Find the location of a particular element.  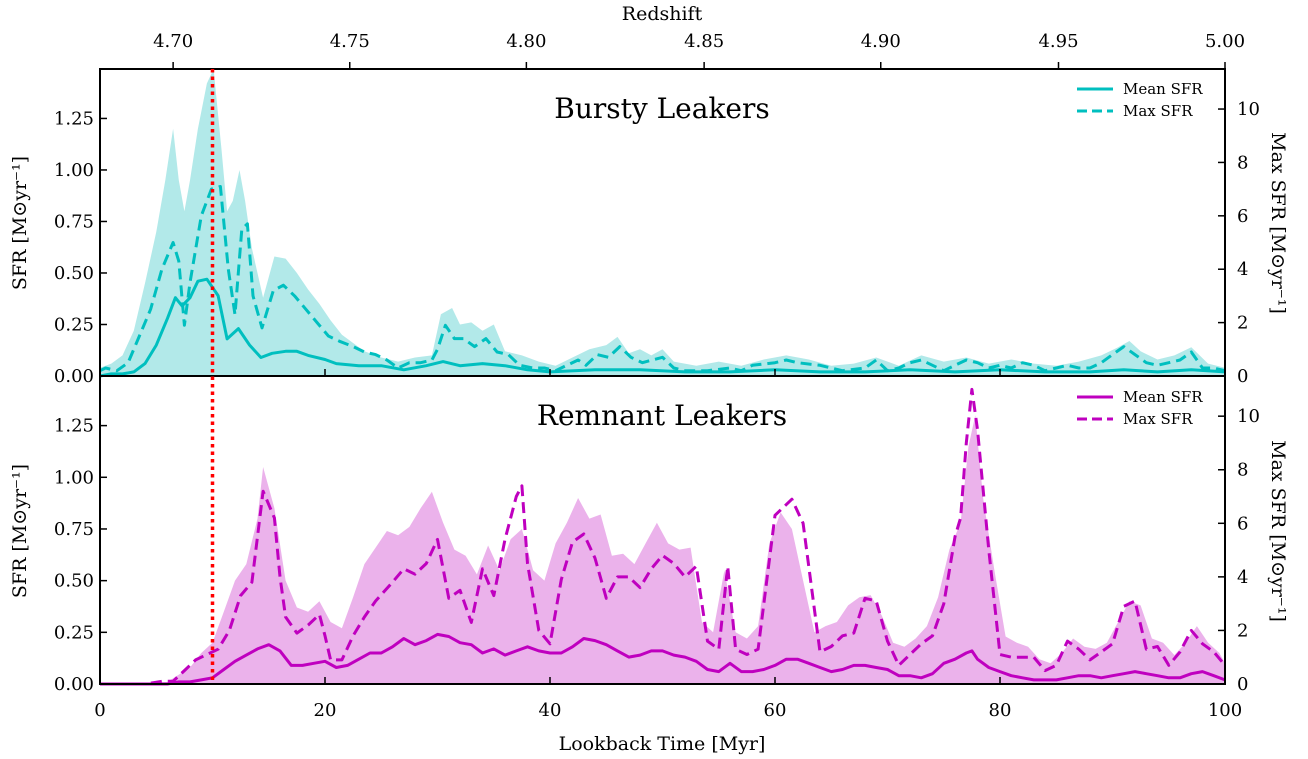

top-x-tick-label: 4.80 is located at coordinates (526, 41).